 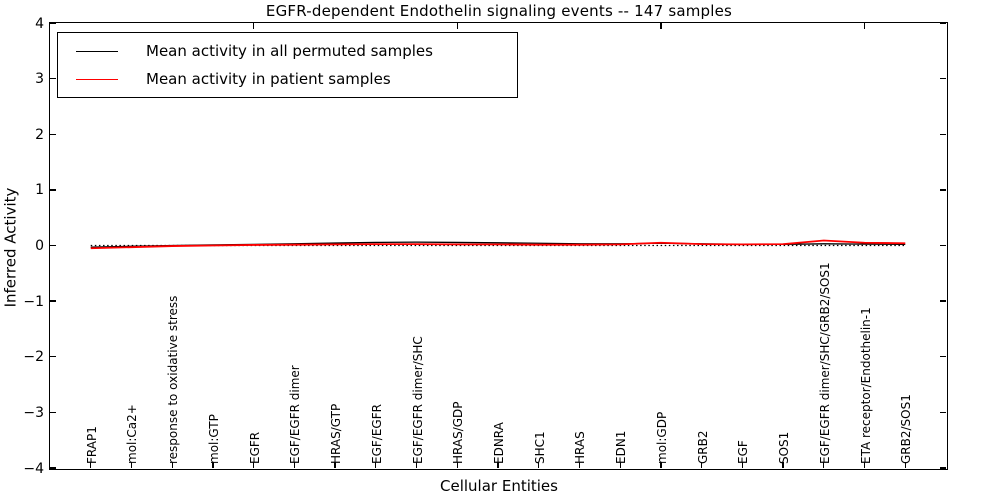 I want to click on y-tick-label: −1, so click(x=33, y=301).